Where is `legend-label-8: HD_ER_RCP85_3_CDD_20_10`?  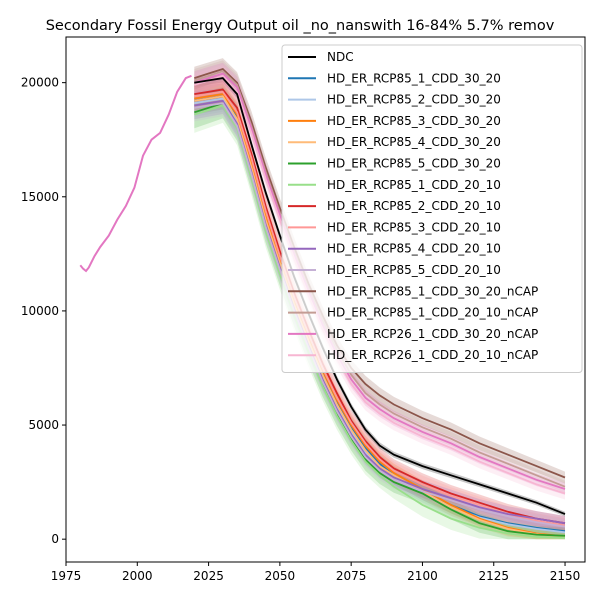
legend-label-8: HD_ER_RCP85_3_CDD_20_10 is located at coordinates (414, 227).